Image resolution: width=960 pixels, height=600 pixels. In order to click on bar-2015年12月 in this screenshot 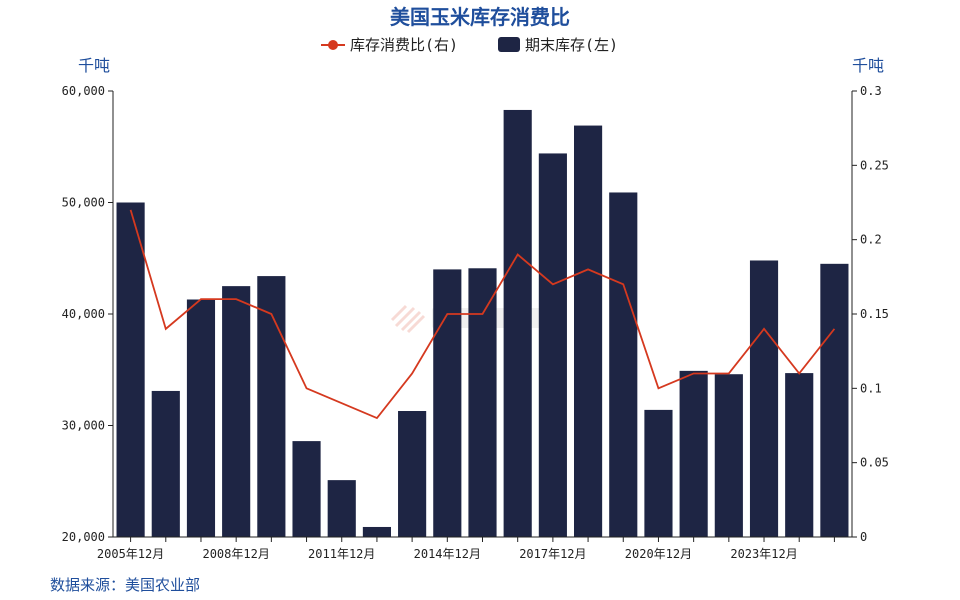, I will do `click(482, 402)`.